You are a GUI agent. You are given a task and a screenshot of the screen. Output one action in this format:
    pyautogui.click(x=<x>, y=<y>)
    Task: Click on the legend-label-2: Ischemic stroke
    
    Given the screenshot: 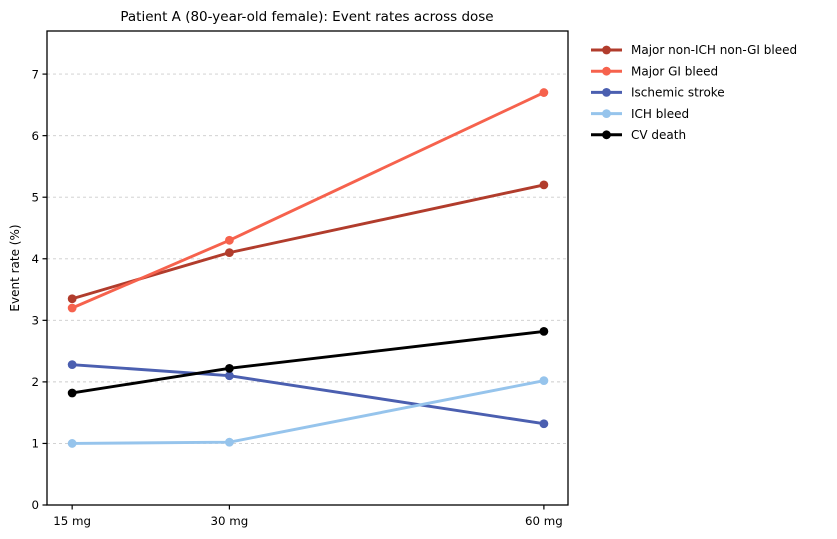 What is the action you would take?
    pyautogui.click(x=678, y=93)
    